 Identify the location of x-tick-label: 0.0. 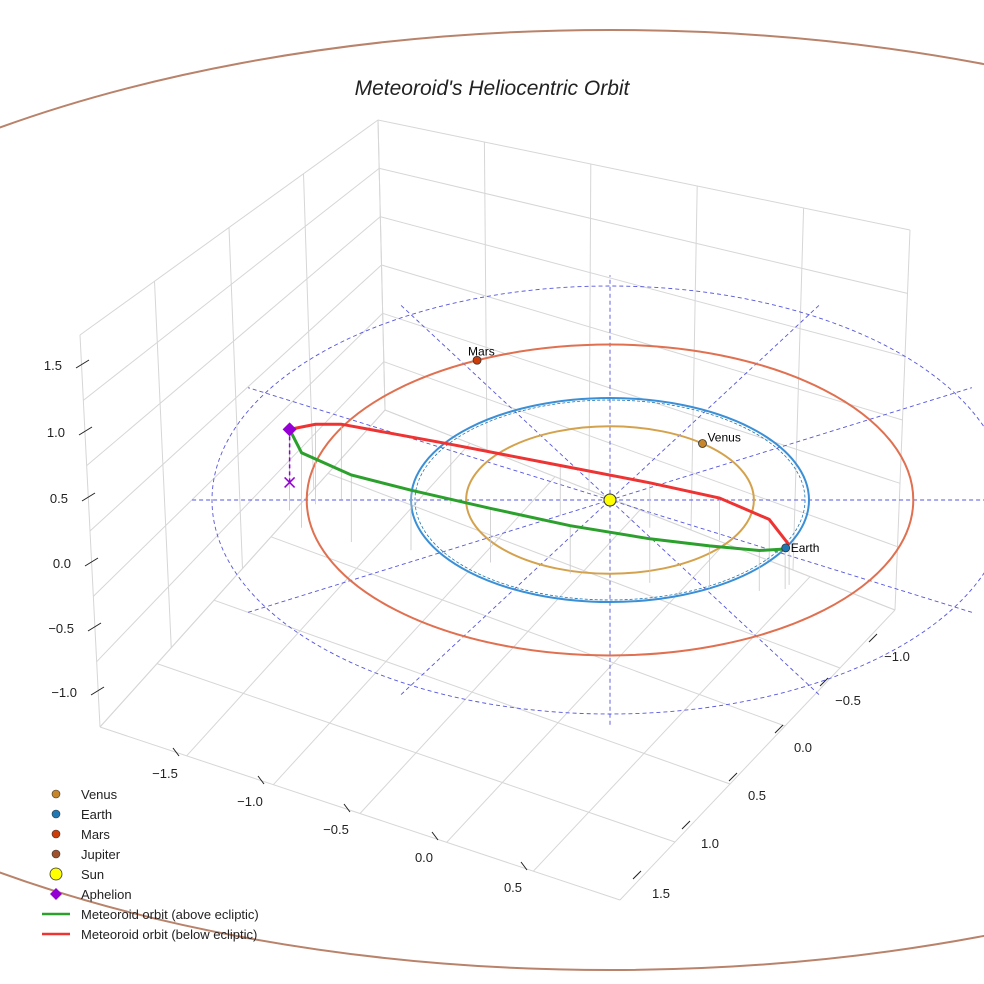
(424, 857).